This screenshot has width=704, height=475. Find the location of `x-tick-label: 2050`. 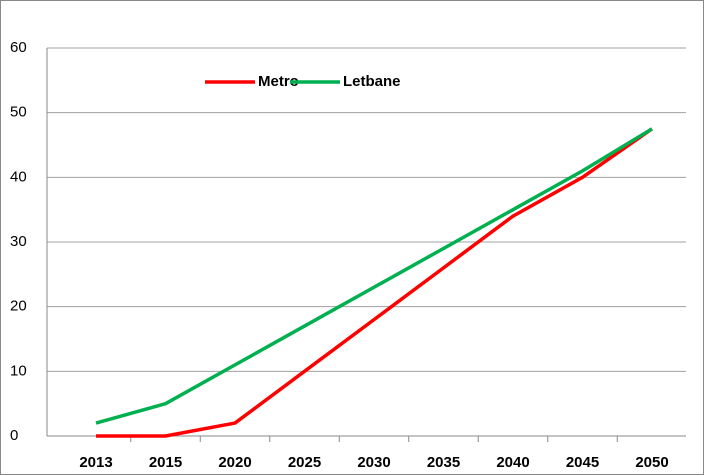

x-tick-label: 2050 is located at coordinates (651, 462).